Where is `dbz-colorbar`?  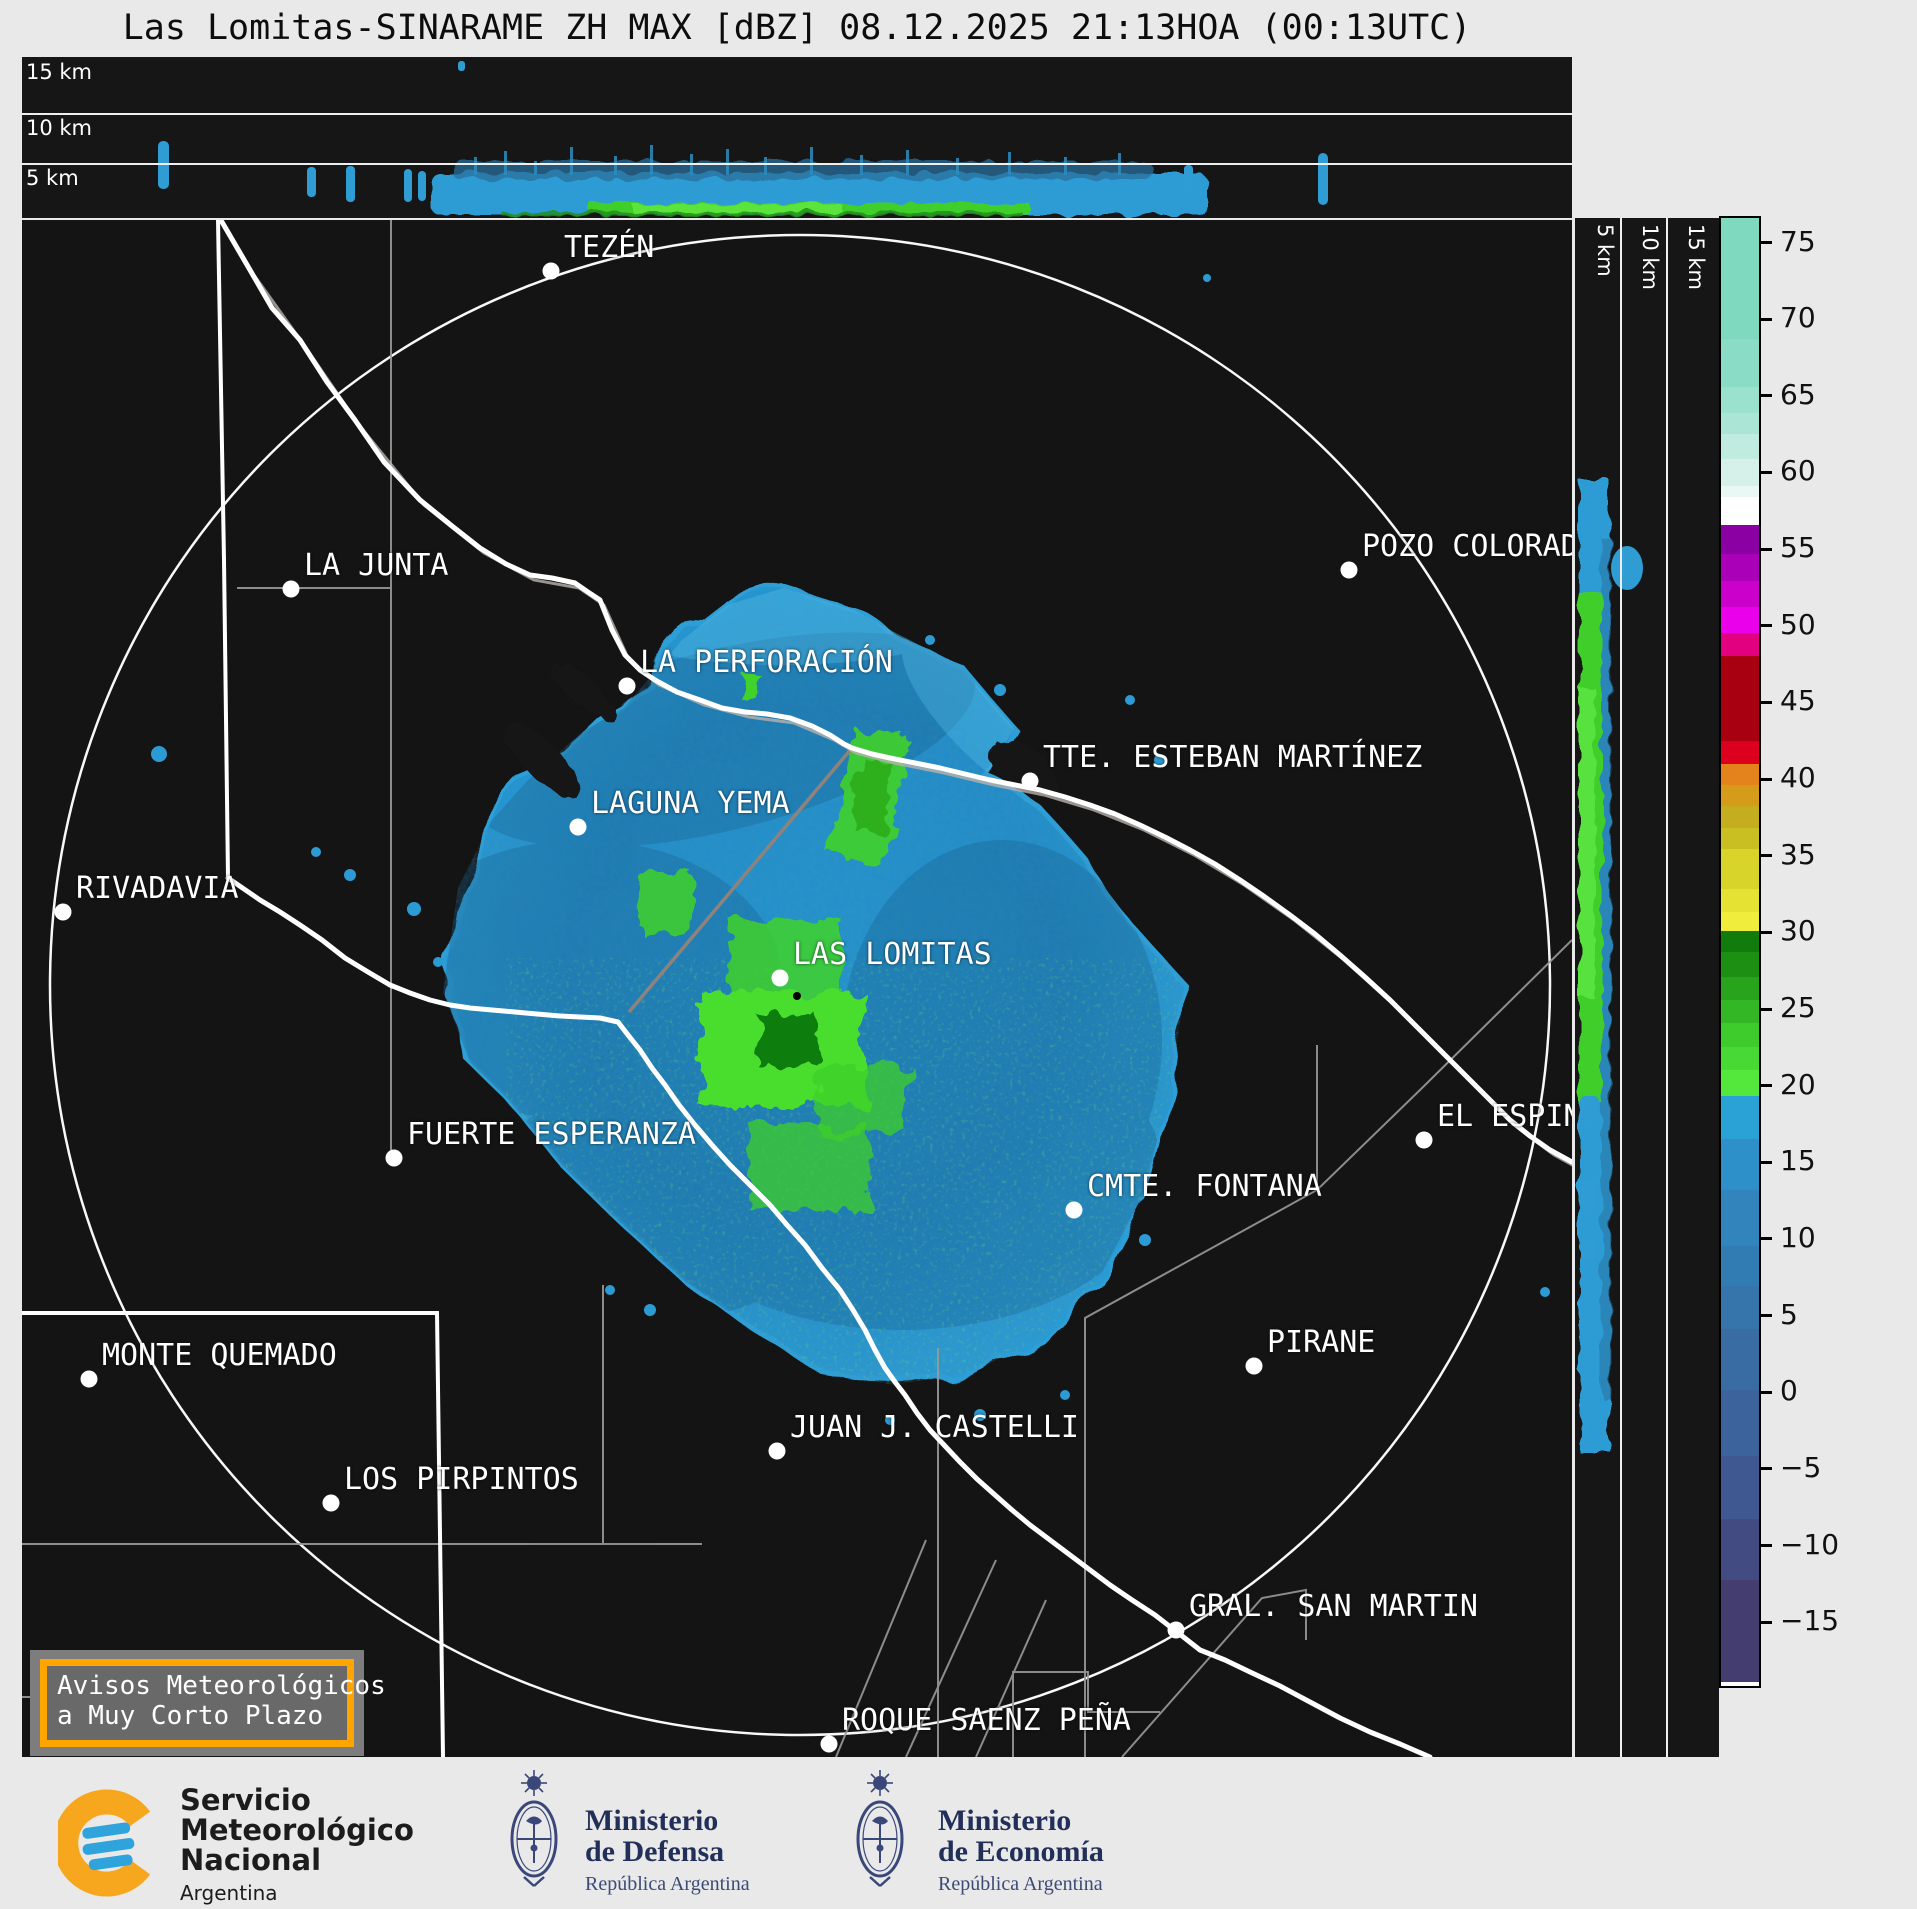 dbz-colorbar is located at coordinates (1740, 952).